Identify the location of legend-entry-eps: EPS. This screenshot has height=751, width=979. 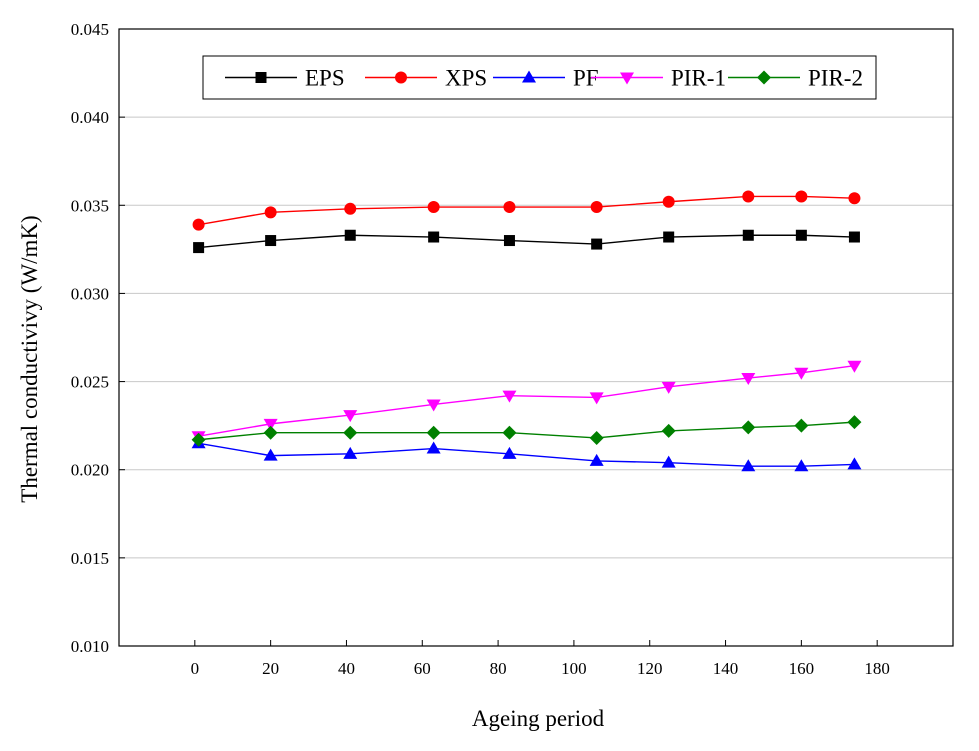
(285, 78).